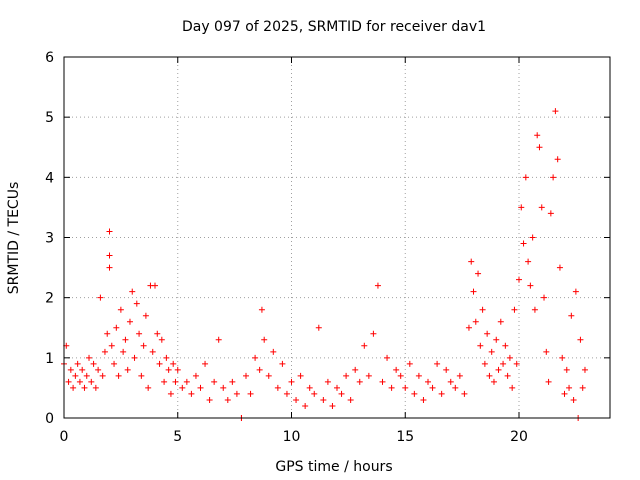 Image resolution: width=640 pixels, height=480 pixels. I want to click on x-tick-label: 5, so click(177, 437).